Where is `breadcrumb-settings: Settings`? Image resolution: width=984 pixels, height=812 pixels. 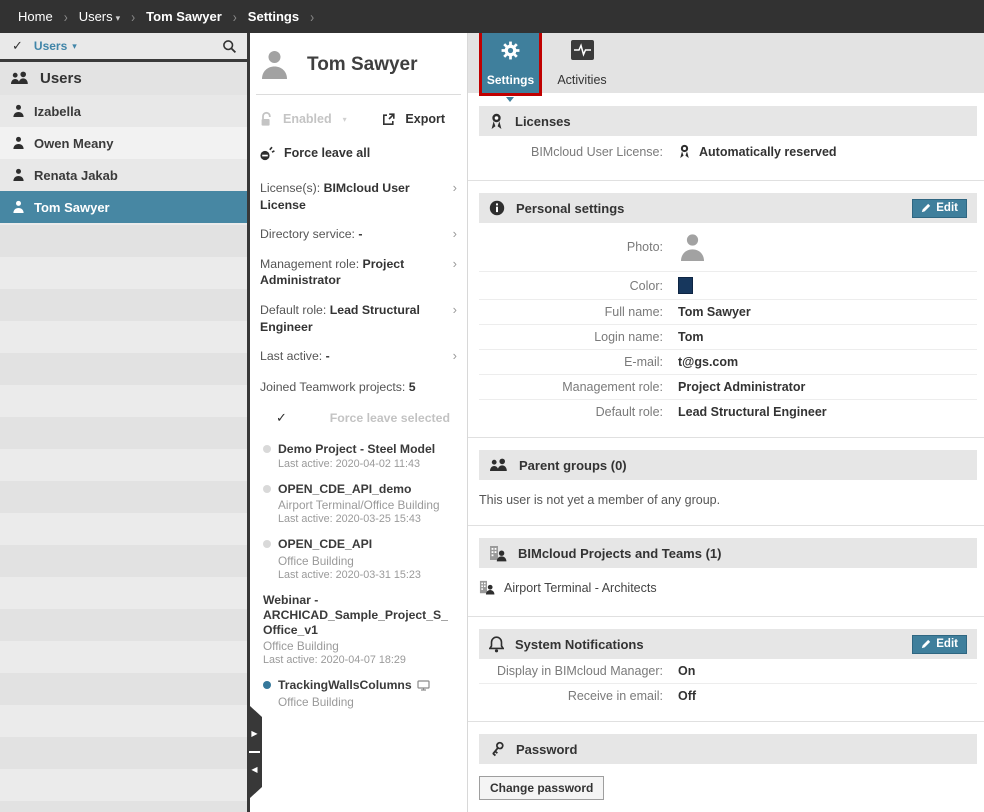 breadcrumb-settings: Settings is located at coordinates (273, 16).